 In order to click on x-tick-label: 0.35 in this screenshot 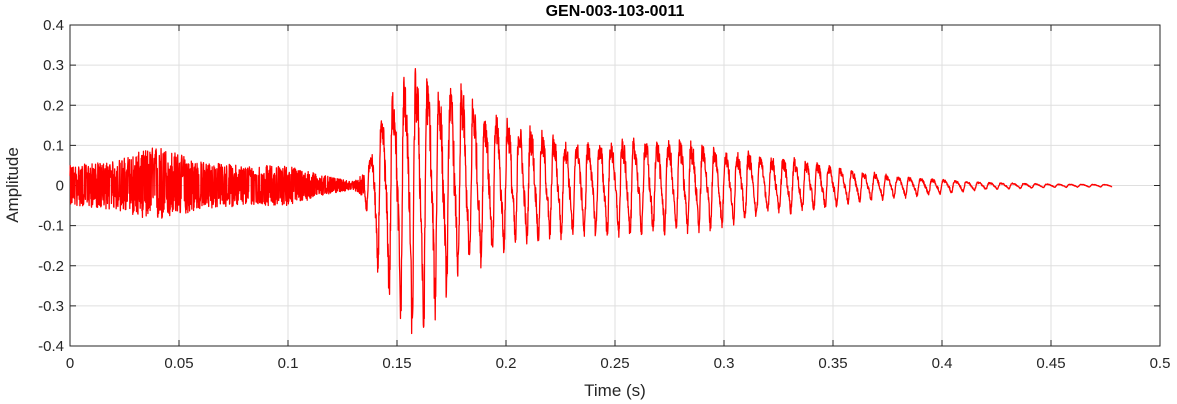, I will do `click(832, 363)`.